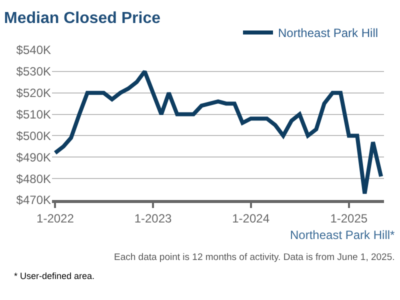 Image resolution: width=400 pixels, height=300 pixels. Describe the element at coordinates (33, 135) in the screenshot. I see `y-tick-label: $500K` at that location.